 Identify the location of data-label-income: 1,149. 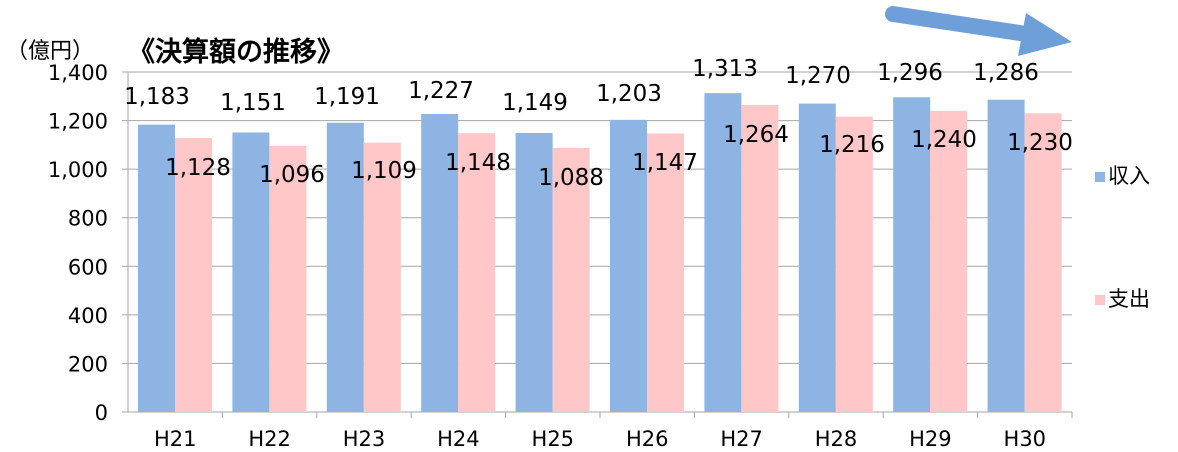
(535, 103).